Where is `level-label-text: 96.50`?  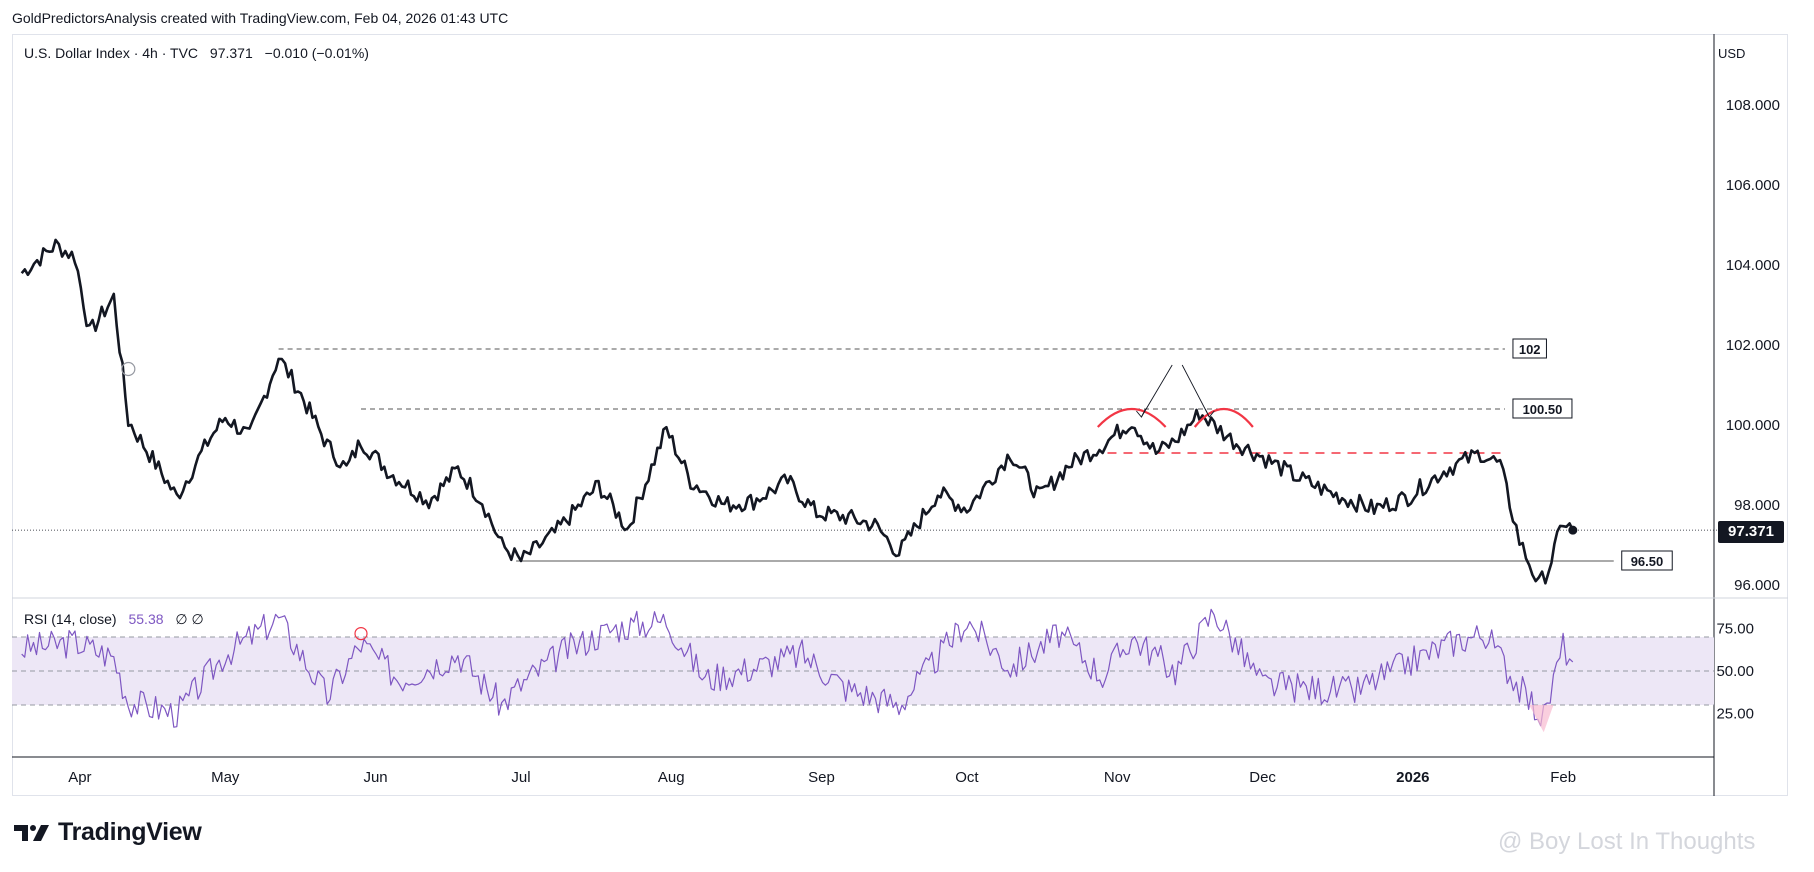
level-label-text: 96.50 is located at coordinates (1647, 561).